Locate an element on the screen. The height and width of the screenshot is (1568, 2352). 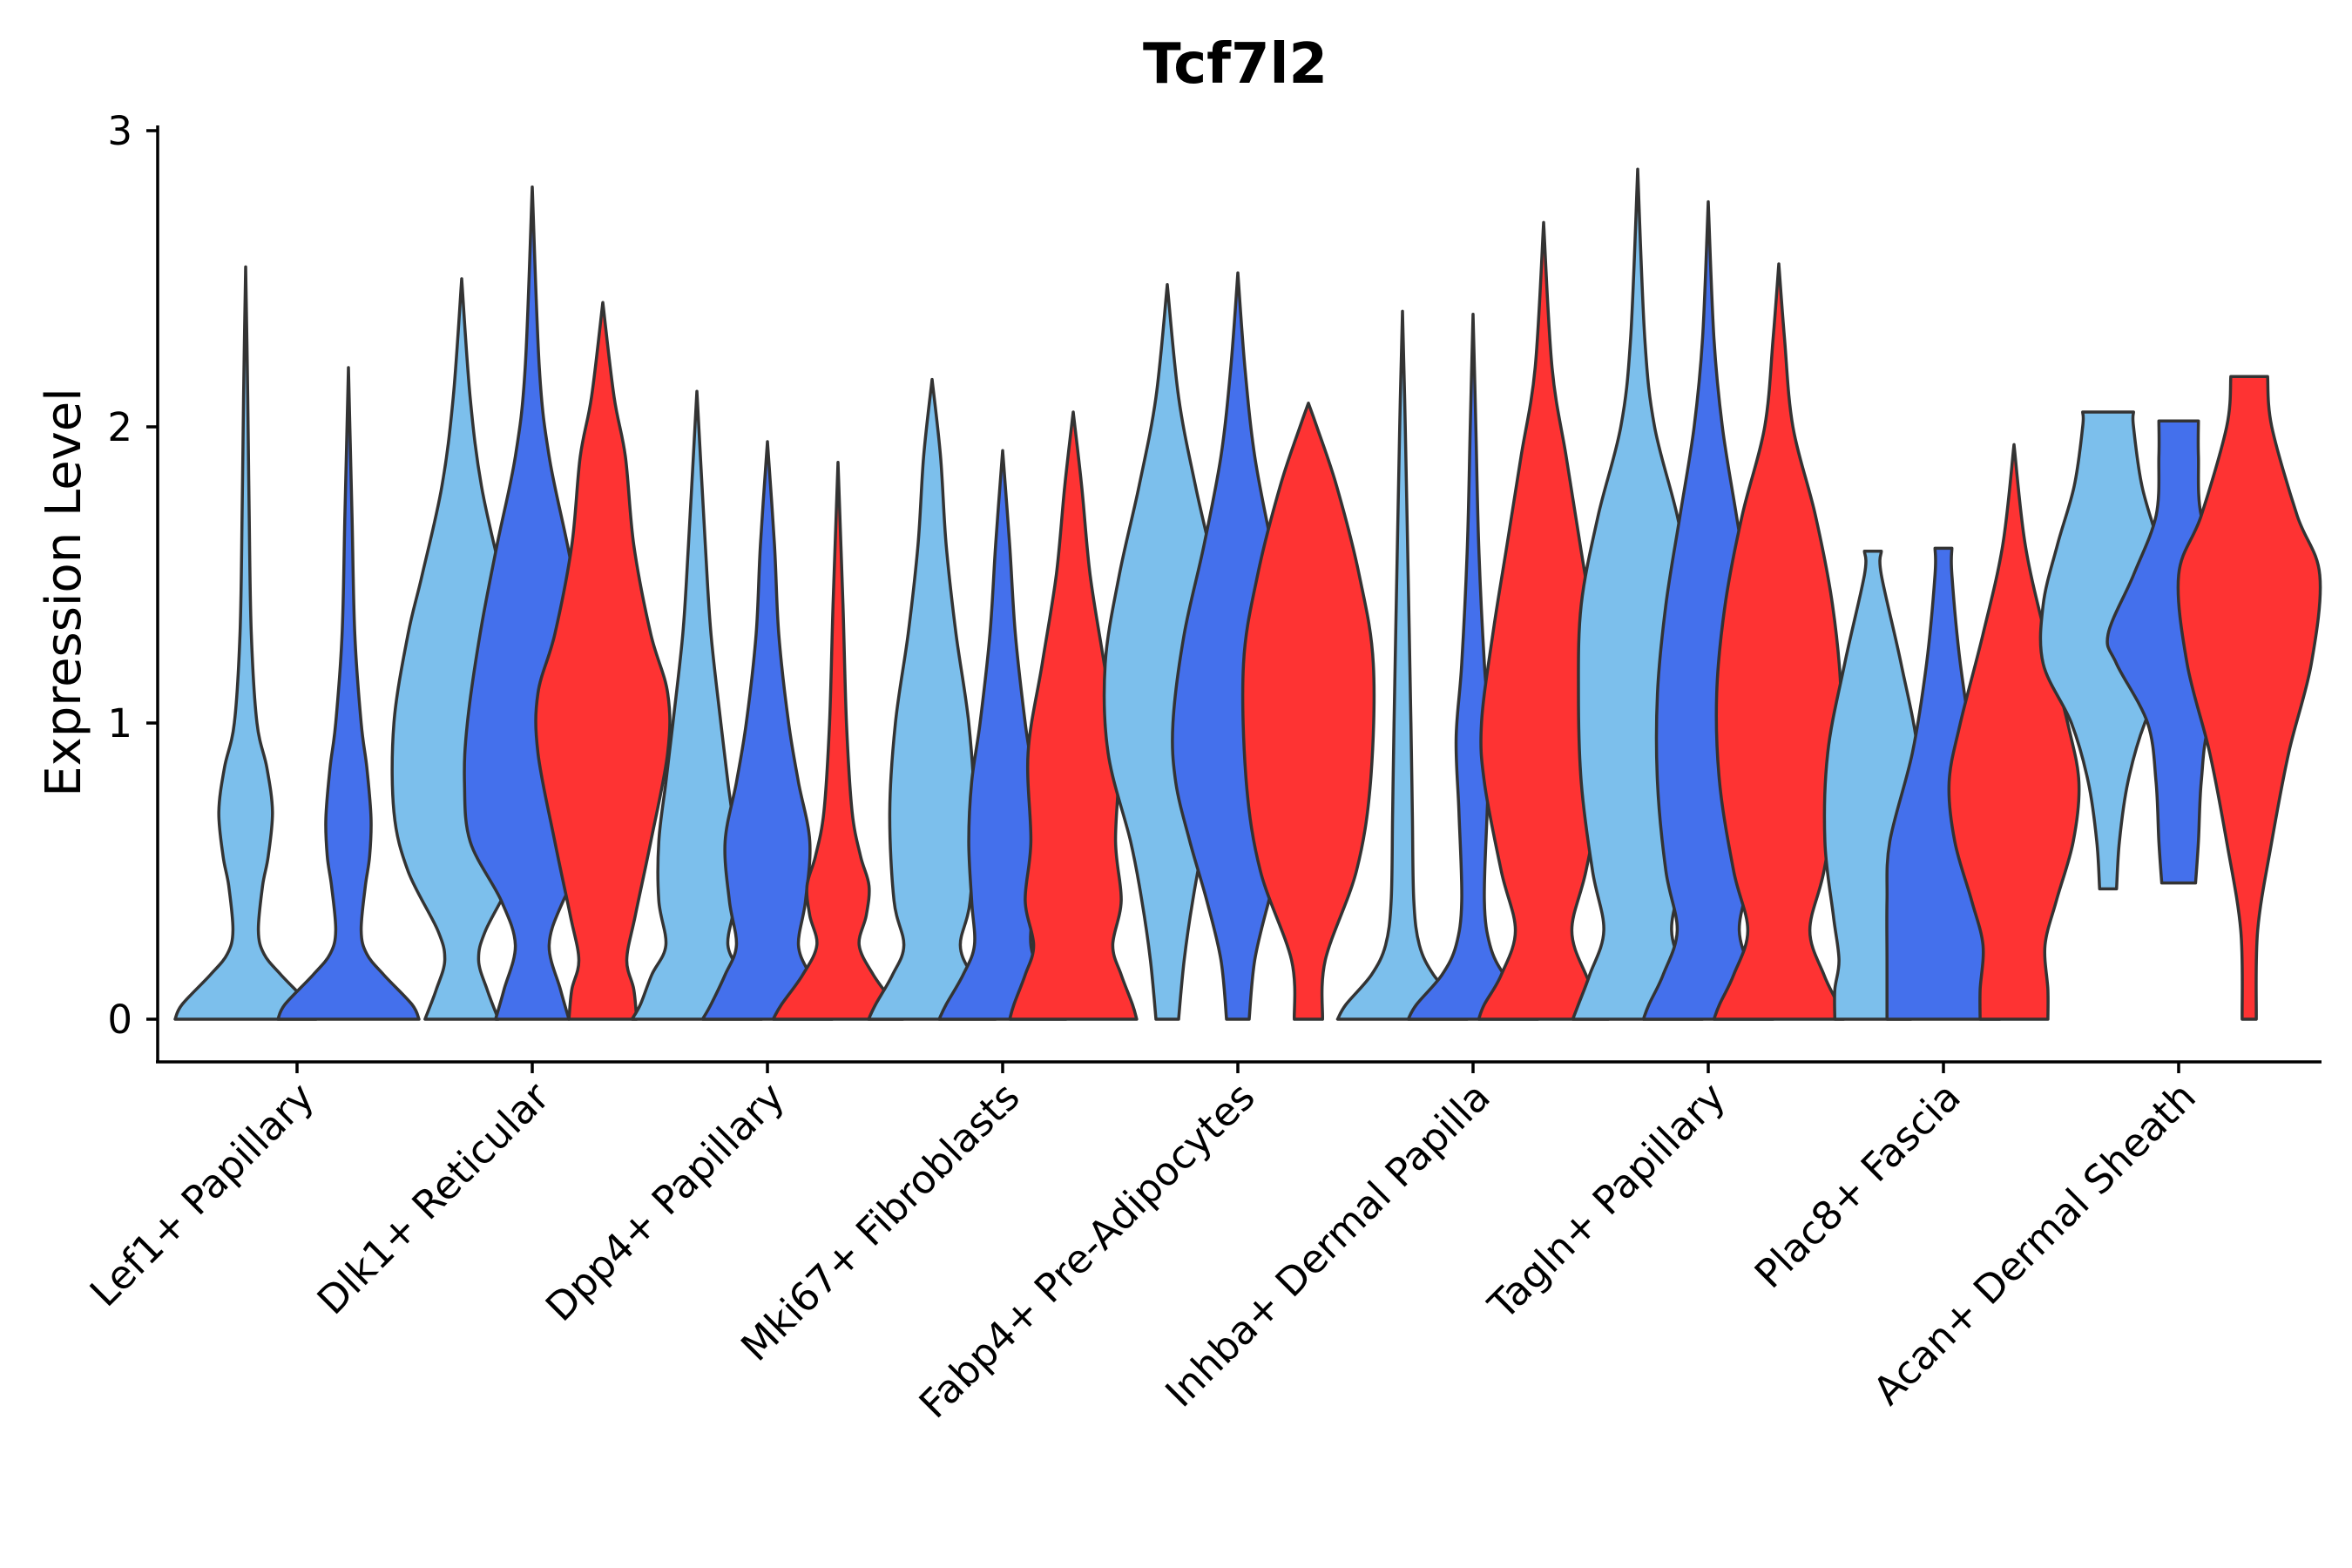
y-tick-label: 3 is located at coordinates (119, 131).